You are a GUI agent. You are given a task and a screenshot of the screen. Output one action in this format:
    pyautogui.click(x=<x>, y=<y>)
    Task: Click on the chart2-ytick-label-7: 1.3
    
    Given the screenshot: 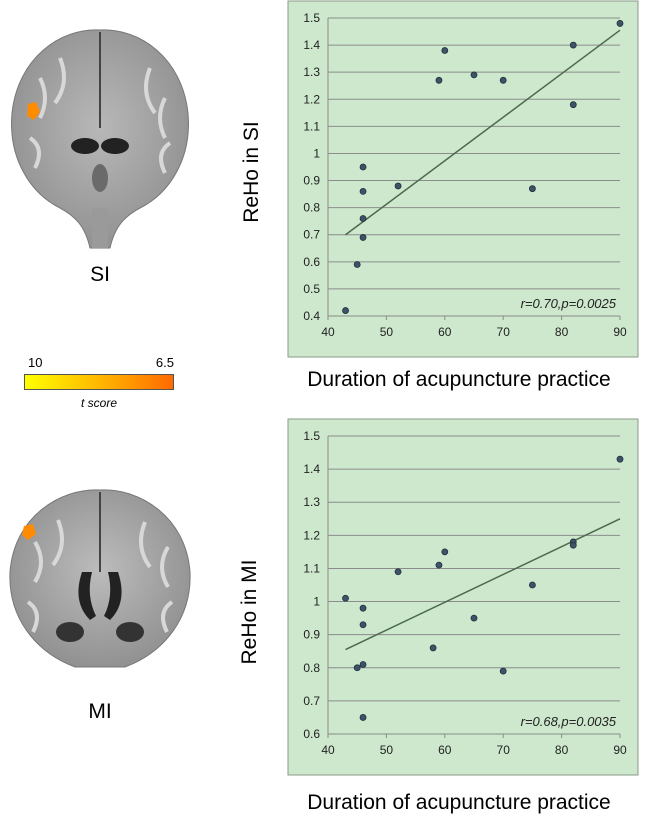 What is the action you would take?
    pyautogui.click(x=311, y=502)
    